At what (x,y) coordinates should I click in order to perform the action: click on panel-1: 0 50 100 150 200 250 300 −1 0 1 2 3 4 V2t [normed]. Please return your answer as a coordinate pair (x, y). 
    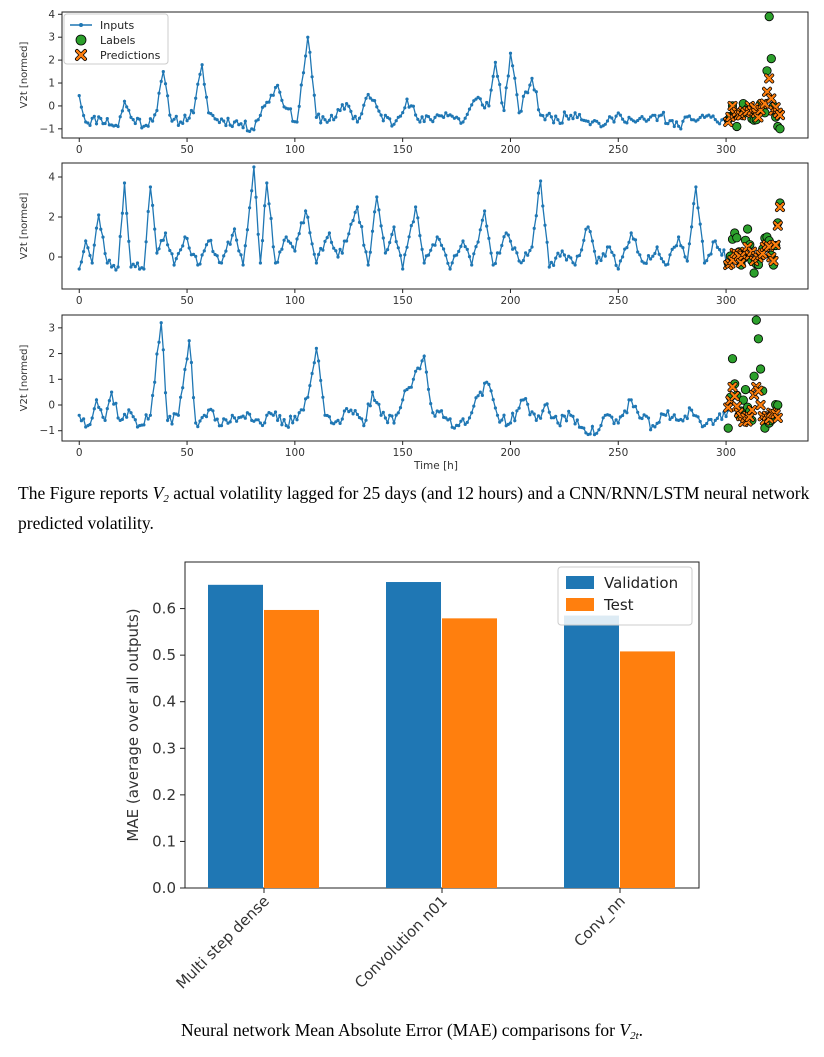
    Looking at the image, I should click on (414, 82).